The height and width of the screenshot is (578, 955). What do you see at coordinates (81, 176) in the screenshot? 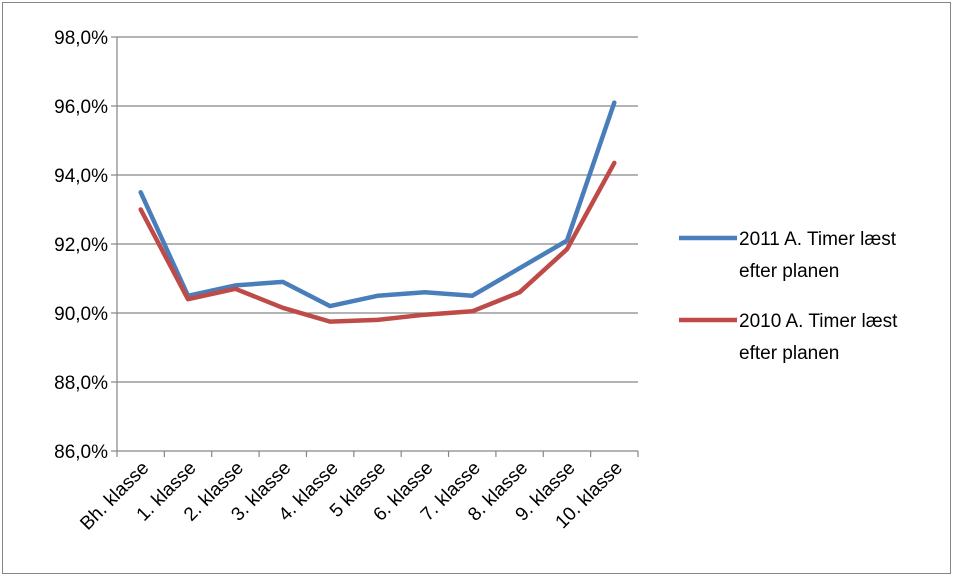
I see `y-tick-label: 94,0%` at bounding box center [81, 176].